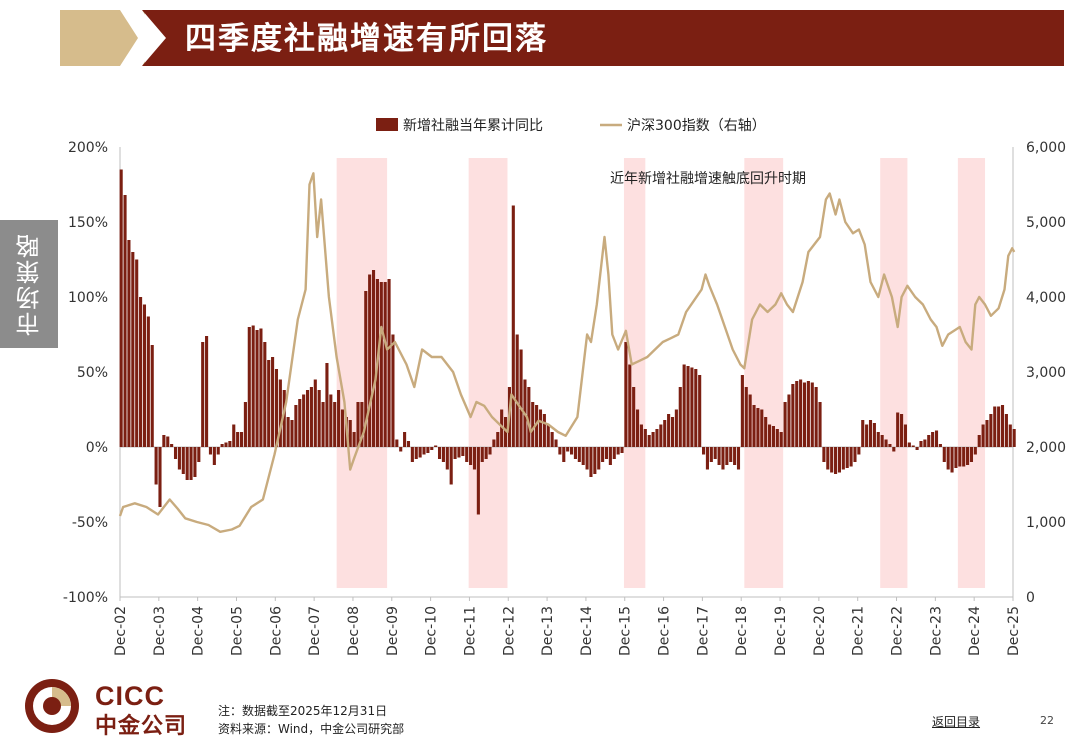  I want to click on x-tick-label: Dec-20, so click(820, 631).